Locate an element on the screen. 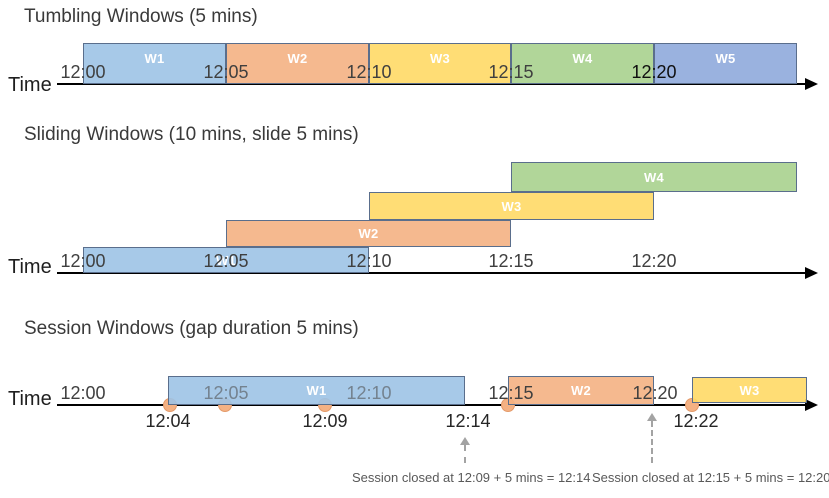 The image size is (829, 498). time-axis-line-sliding is located at coordinates (432, 273).